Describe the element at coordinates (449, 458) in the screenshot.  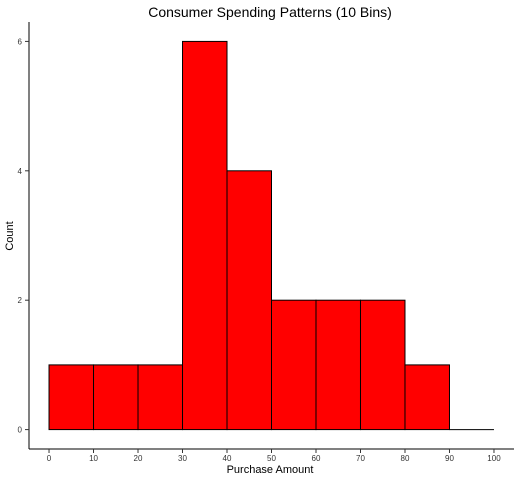
I see `x-tick-label: 90` at that location.